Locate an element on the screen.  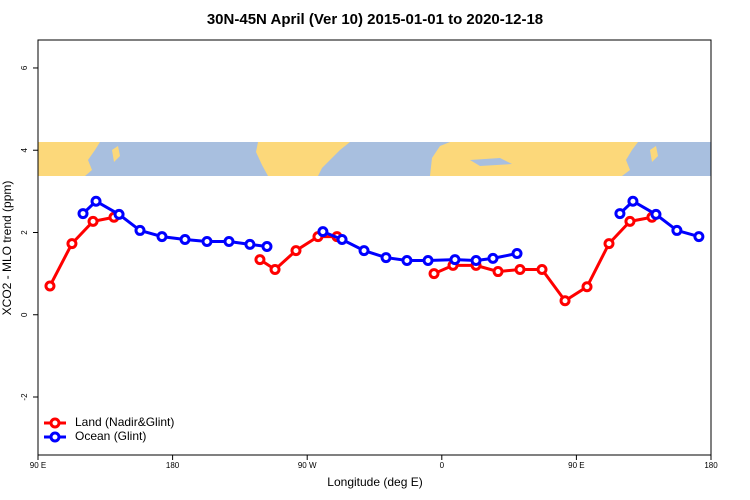
y-tick-label: -2 is located at coordinates (24, 397).